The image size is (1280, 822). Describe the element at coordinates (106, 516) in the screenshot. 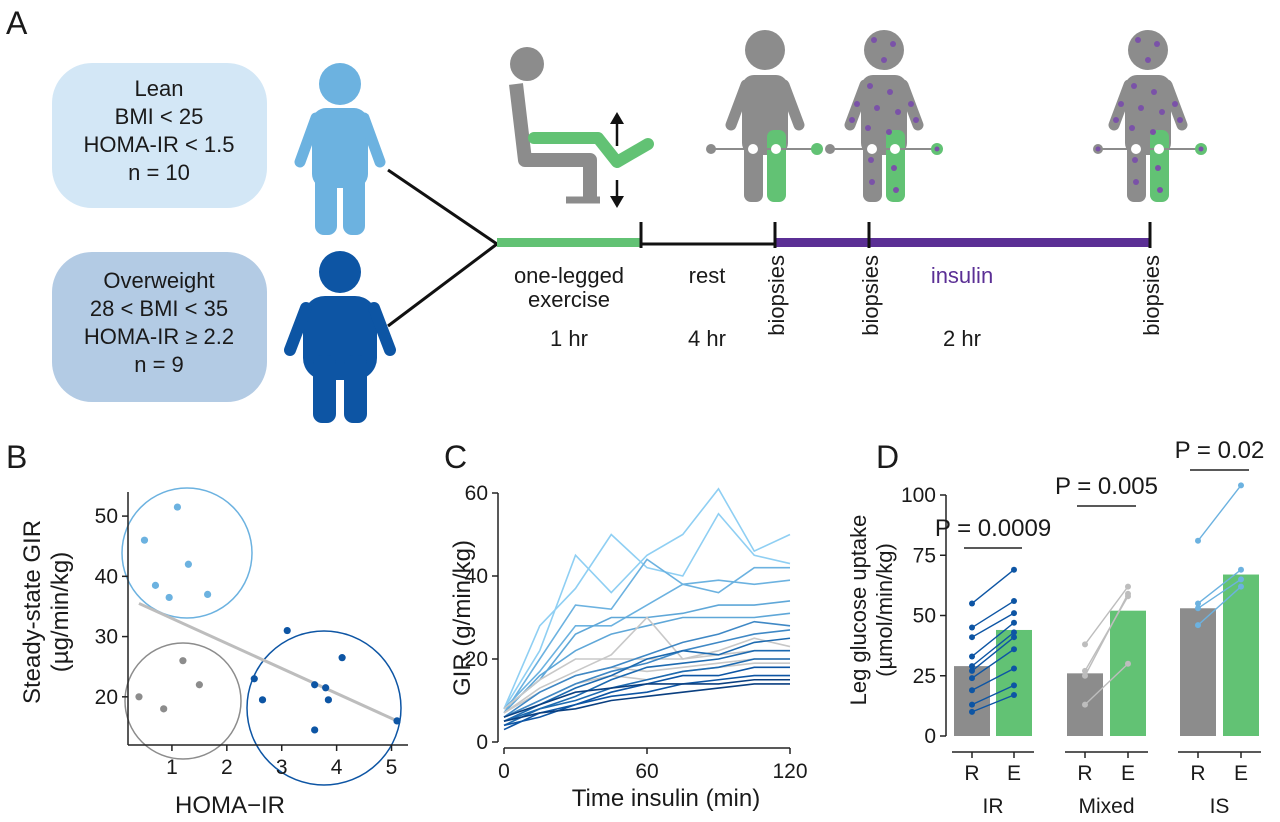

I see `panel-b-y-tick-label: 50` at that location.